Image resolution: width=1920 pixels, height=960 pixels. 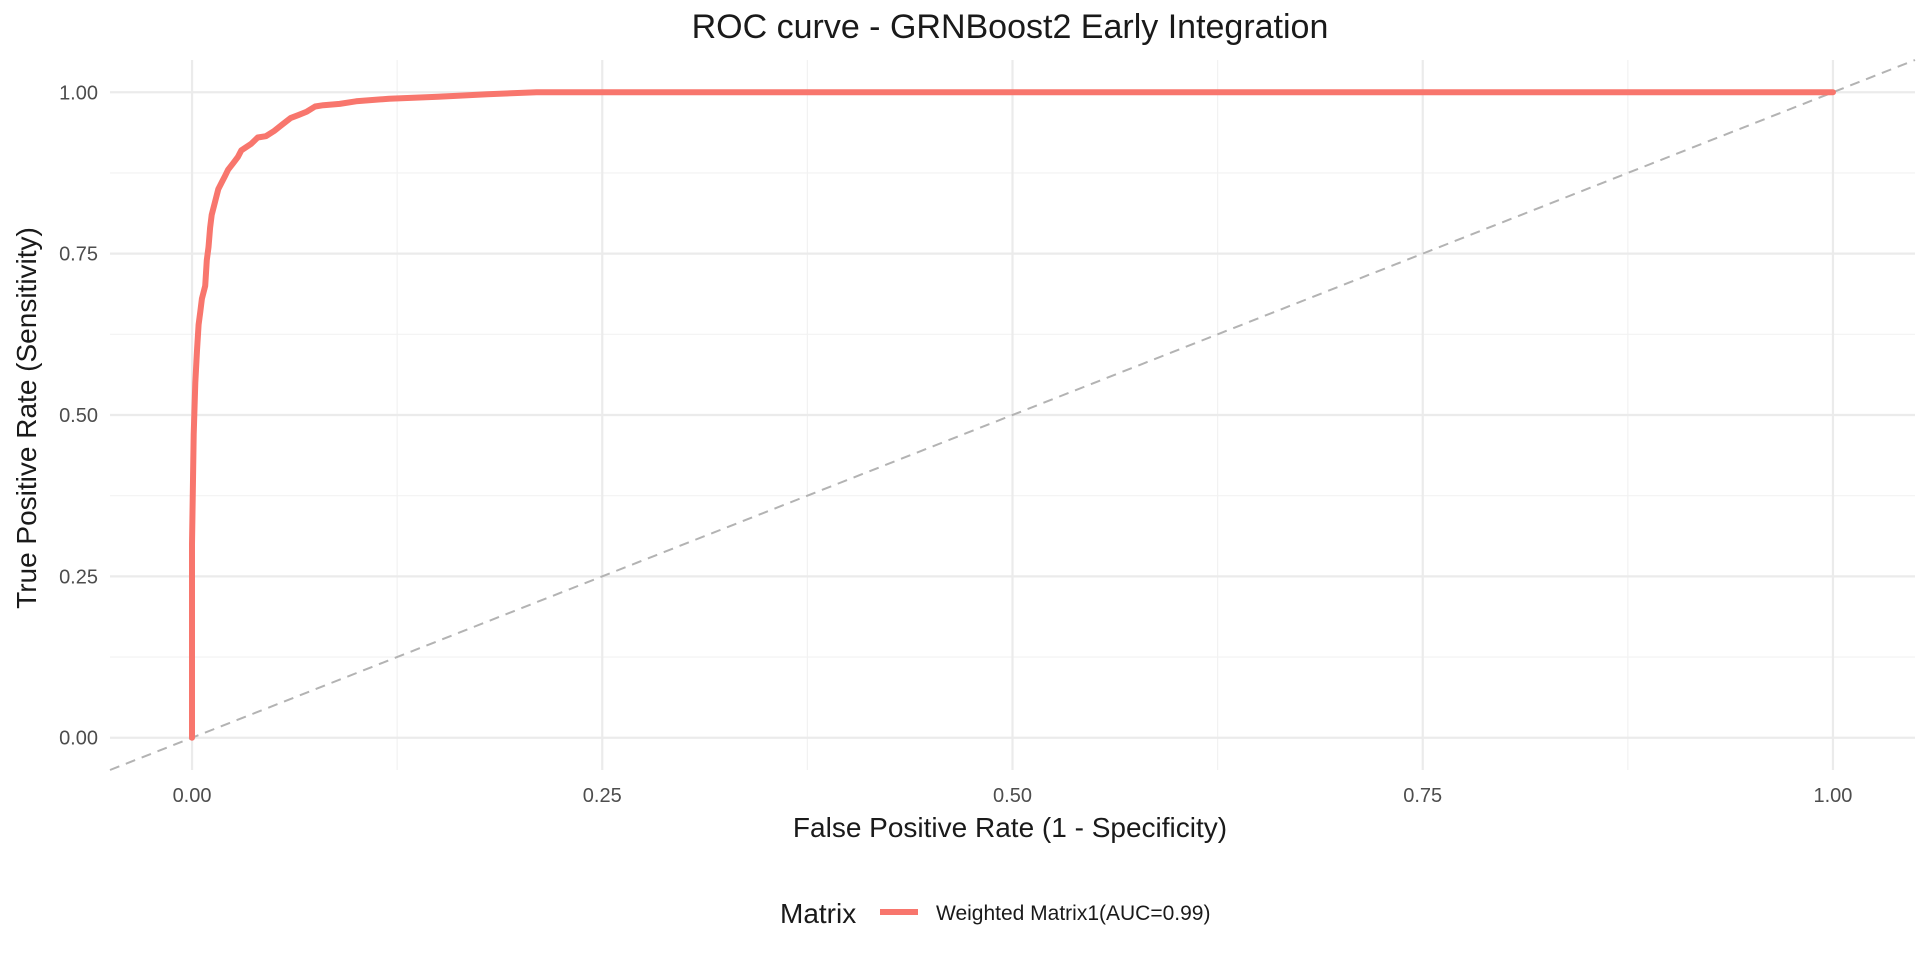 I want to click on y-tick-label: 0.00, so click(x=78, y=739).